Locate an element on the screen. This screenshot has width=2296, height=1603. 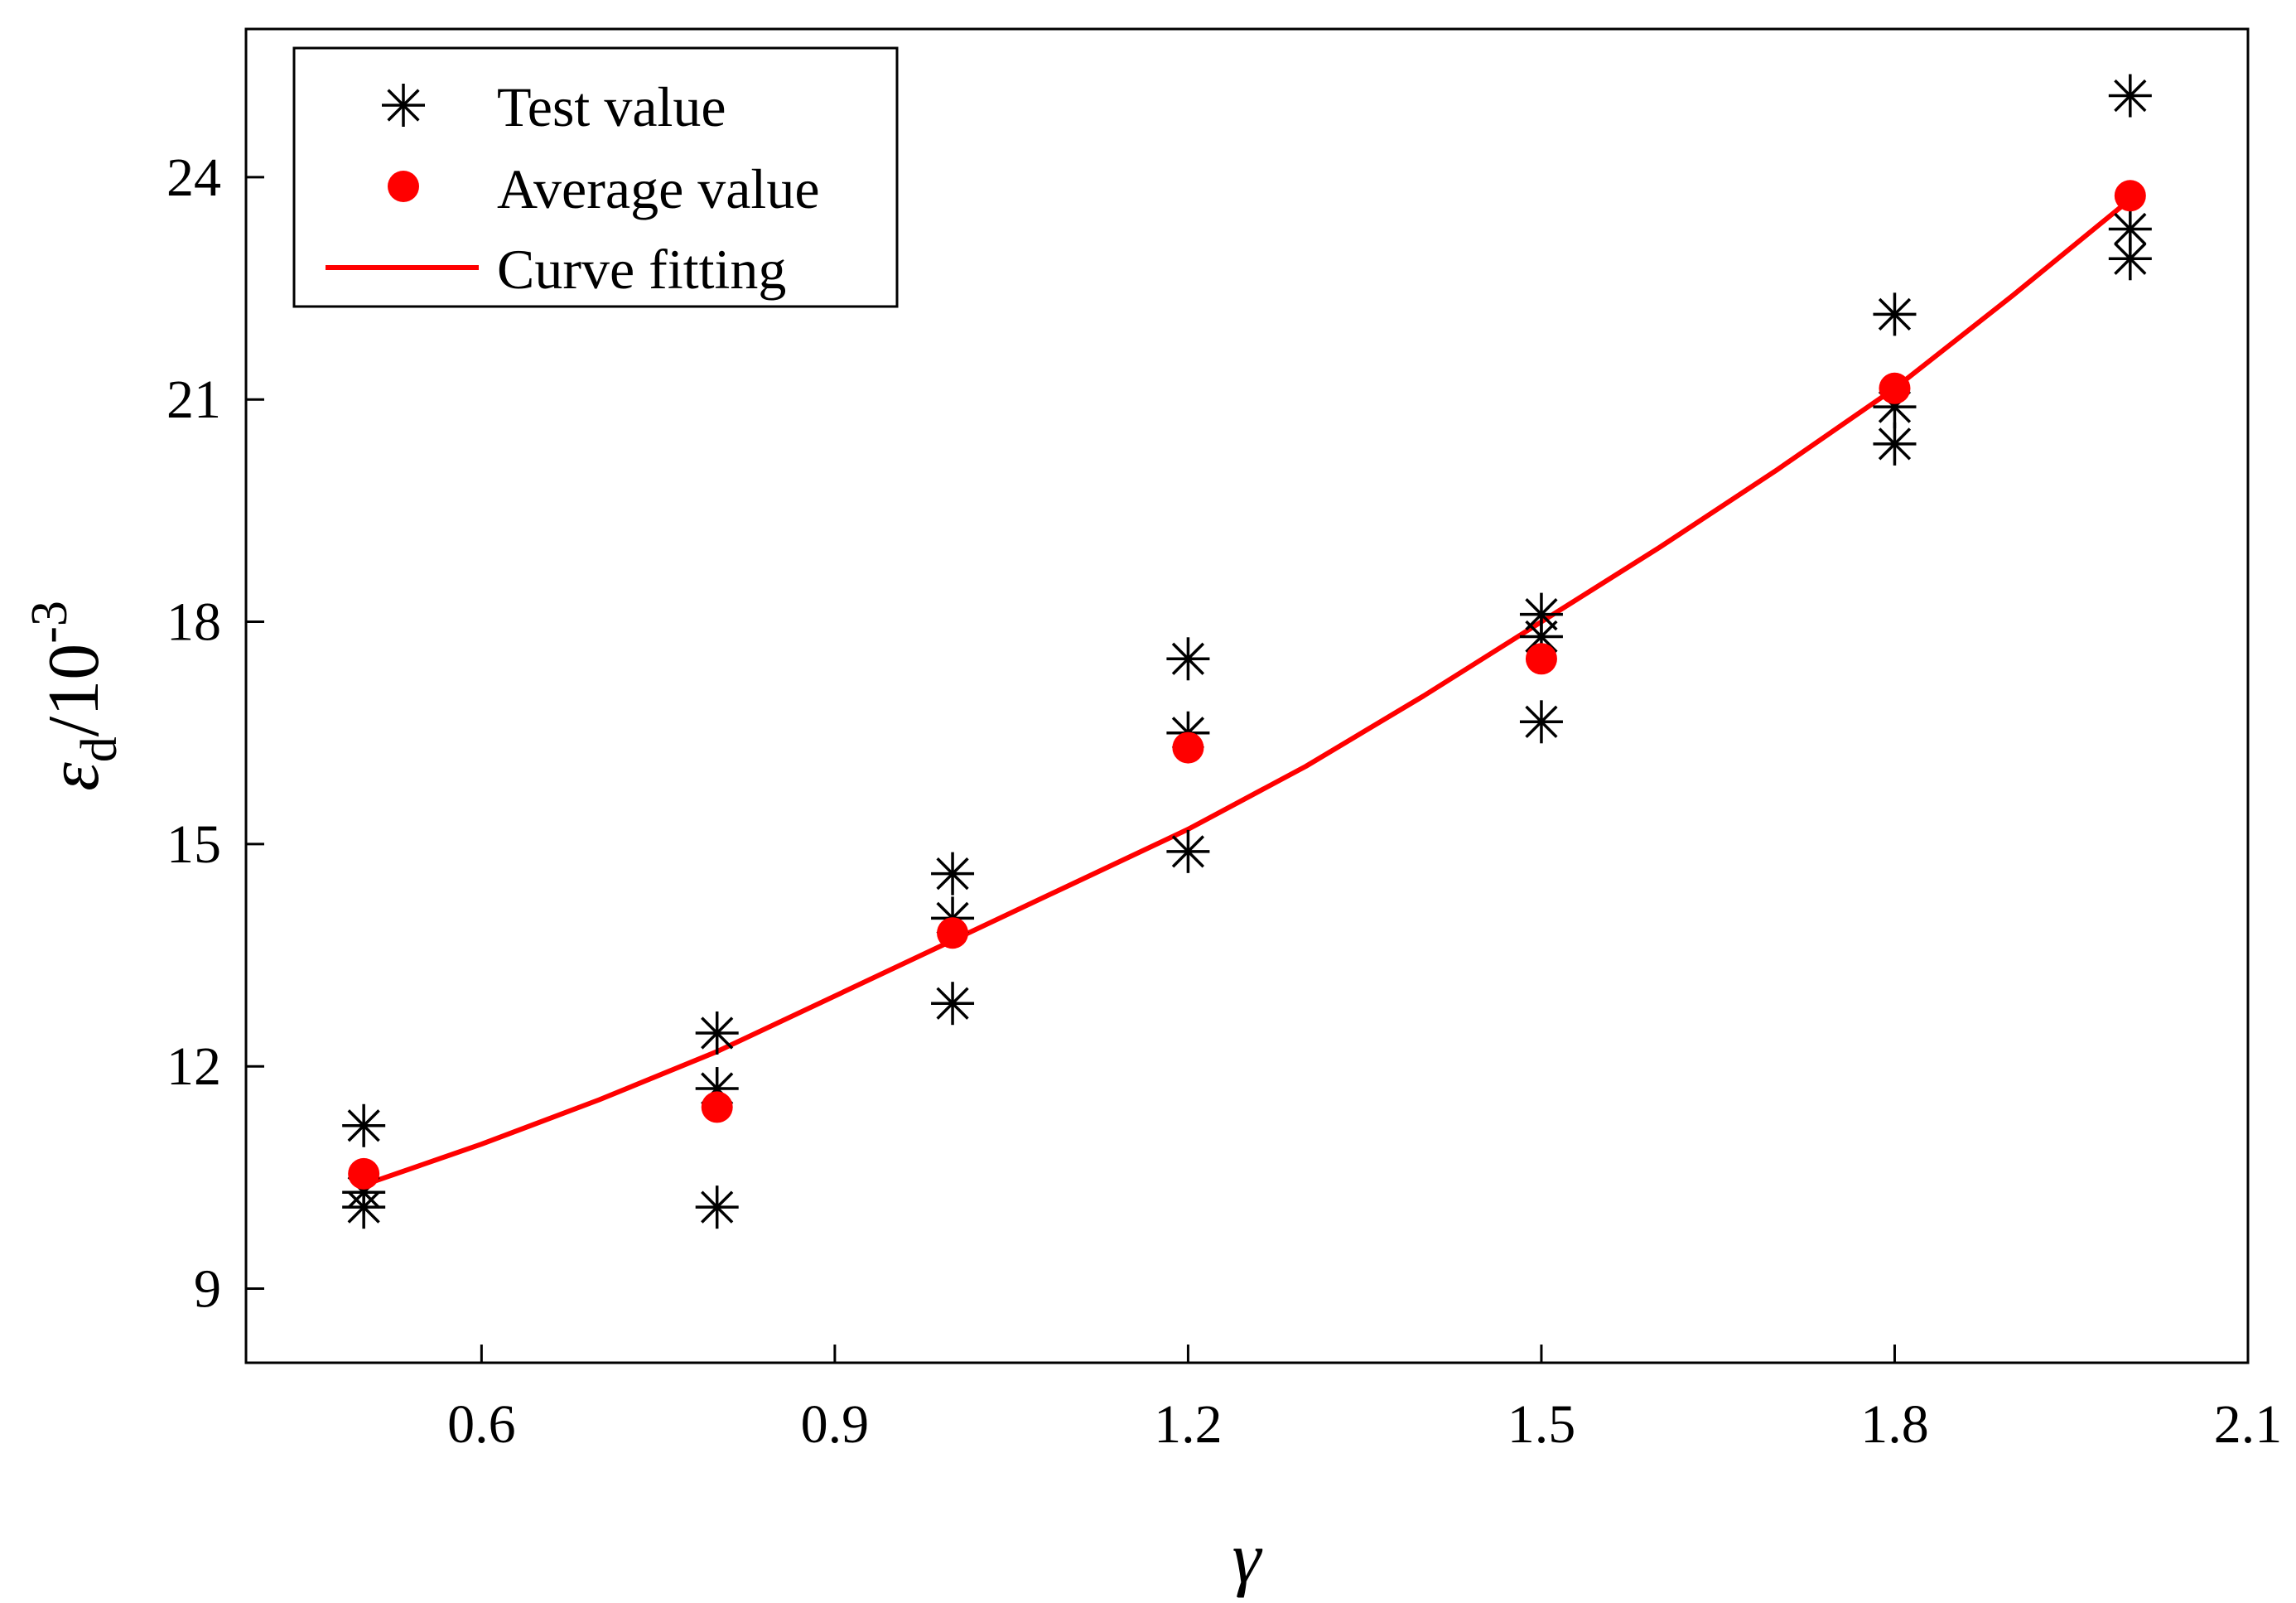
legend-asterisk-icon is located at coordinates (403, 105).